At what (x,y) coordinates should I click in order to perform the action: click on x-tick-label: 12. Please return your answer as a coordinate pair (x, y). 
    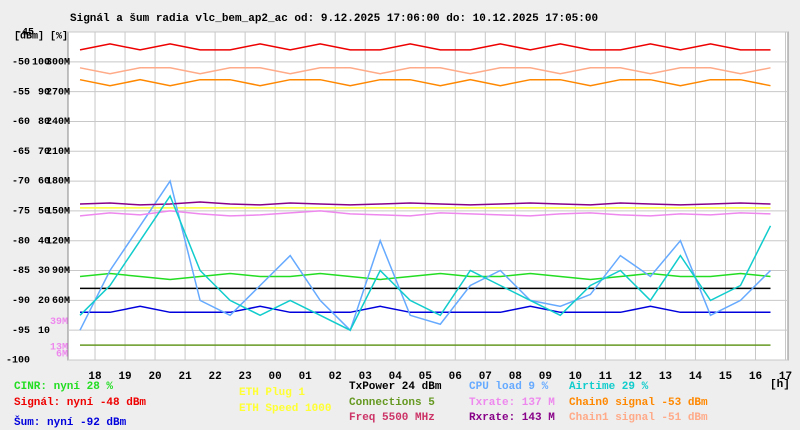
    Looking at the image, I should click on (635, 377).